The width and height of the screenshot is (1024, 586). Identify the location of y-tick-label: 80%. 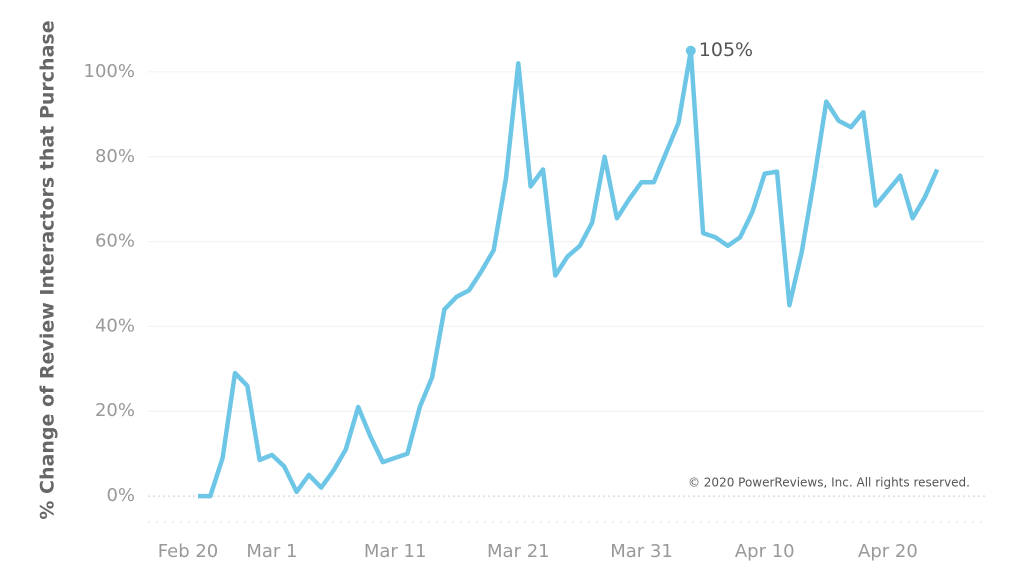
(115, 156).